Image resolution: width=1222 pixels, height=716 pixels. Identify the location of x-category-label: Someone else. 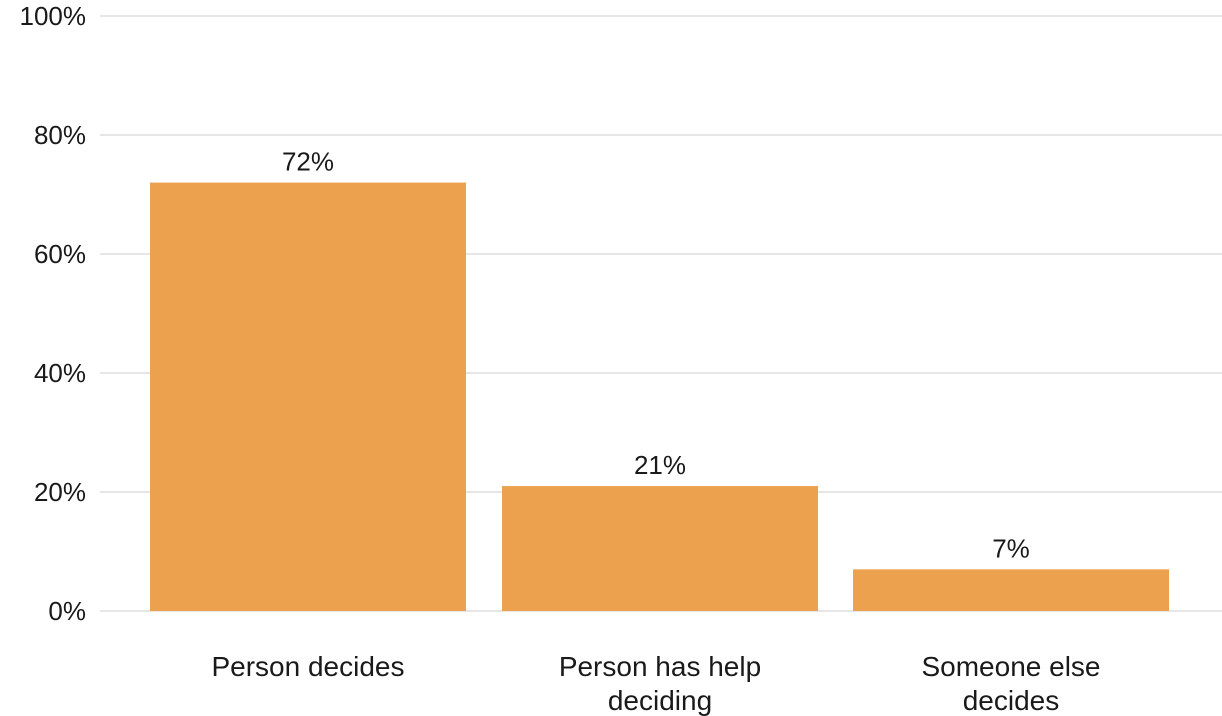
(1010, 666).